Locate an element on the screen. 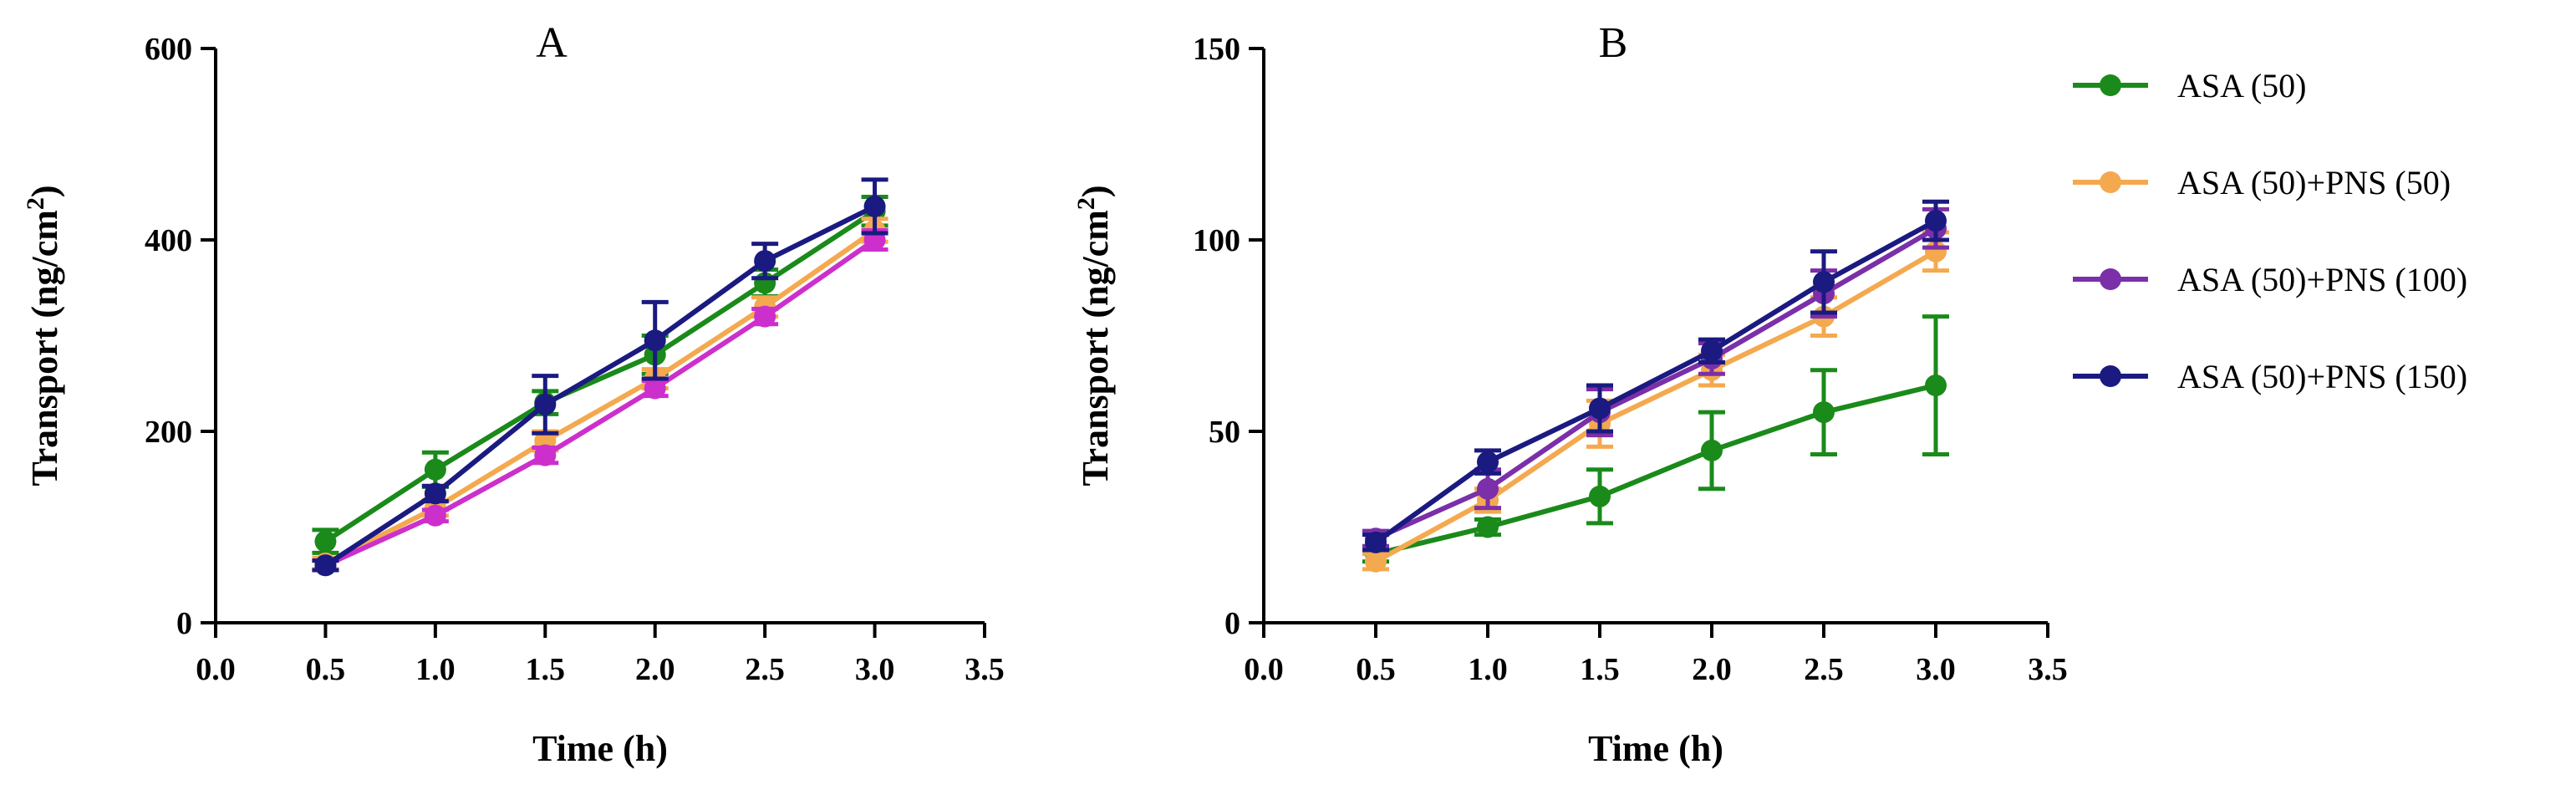 The height and width of the screenshot is (800, 2576). y-tick-label: 600 is located at coordinates (168, 49).